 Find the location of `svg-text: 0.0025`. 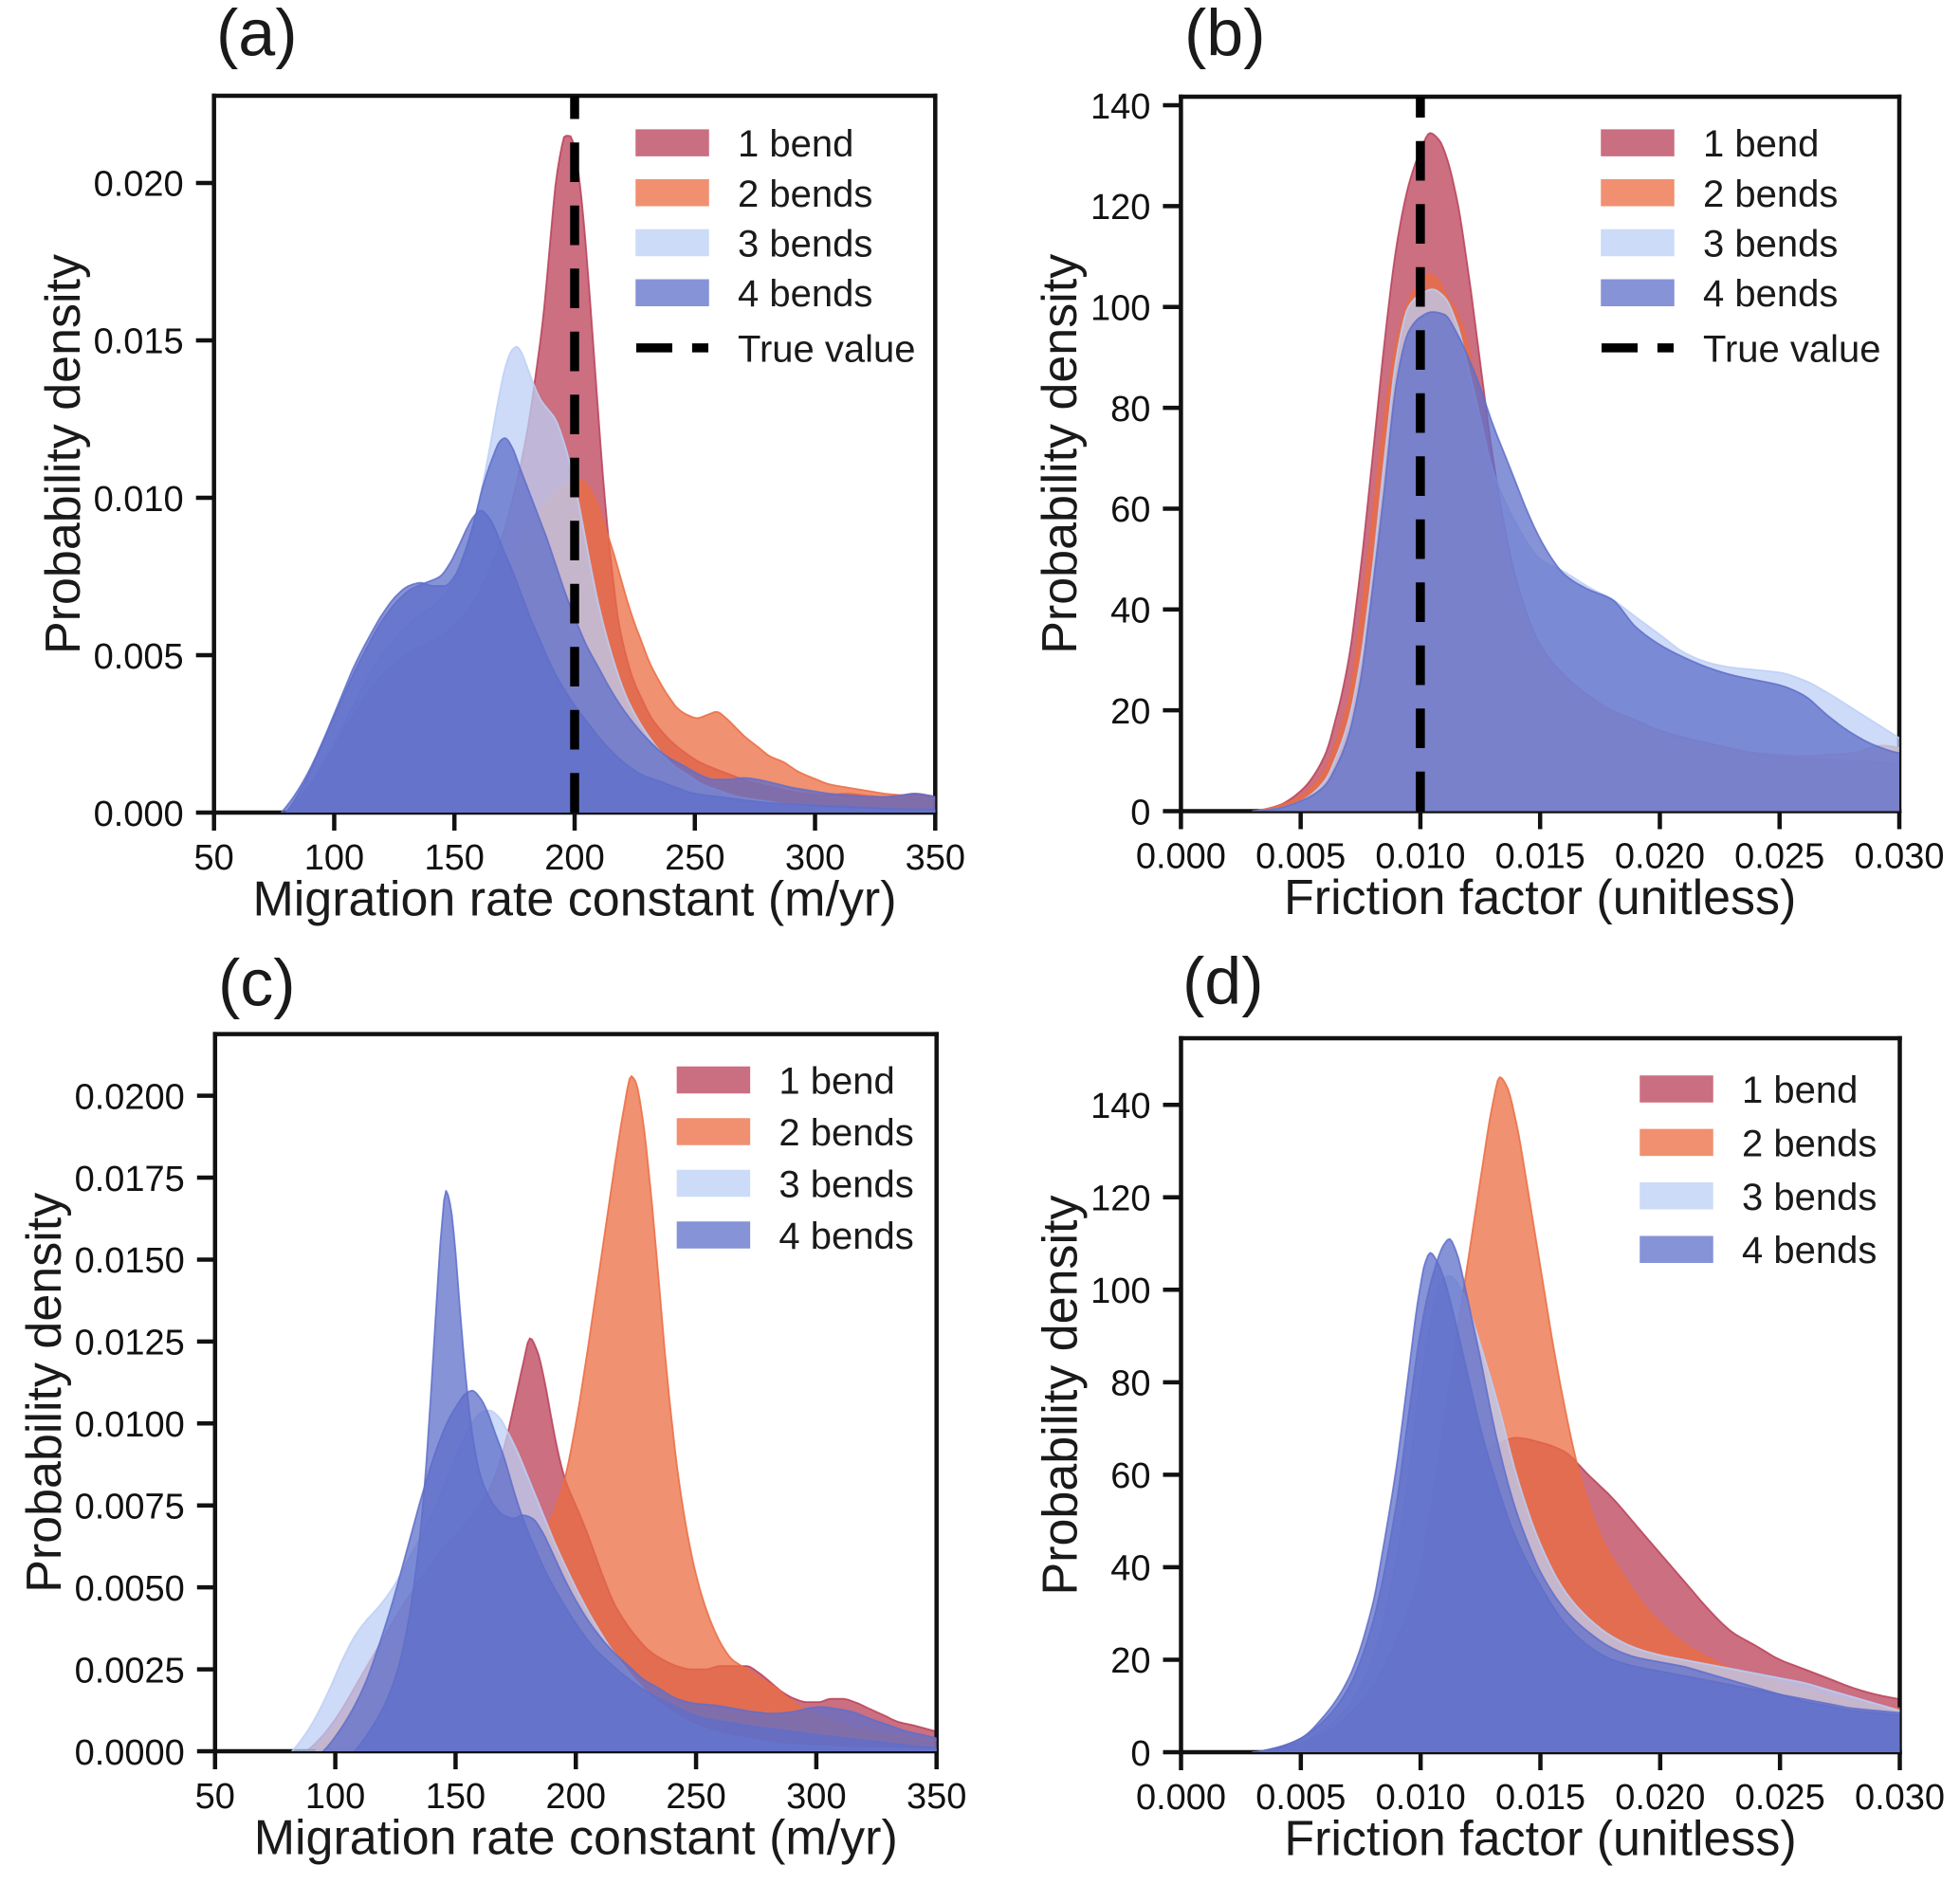

svg-text: 0.0025 is located at coordinates (130, 1671).